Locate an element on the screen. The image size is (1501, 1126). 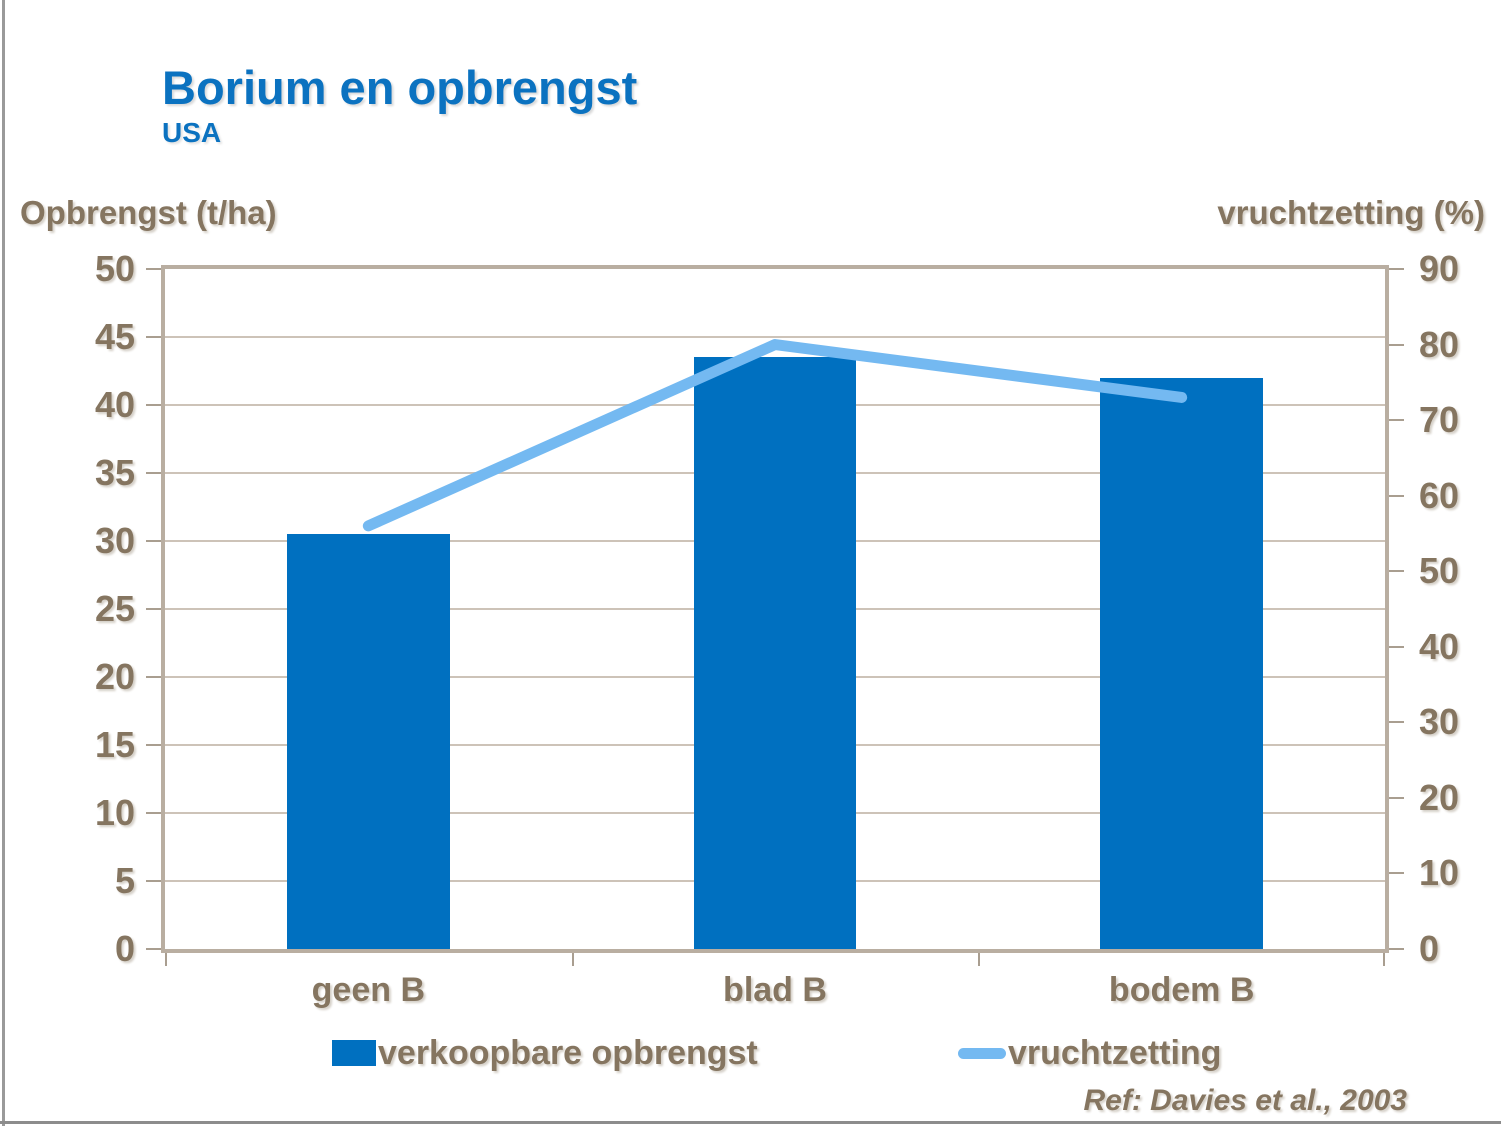
legend-item-bar: verkoopbare opbrengst is located at coordinates (545, 1053).